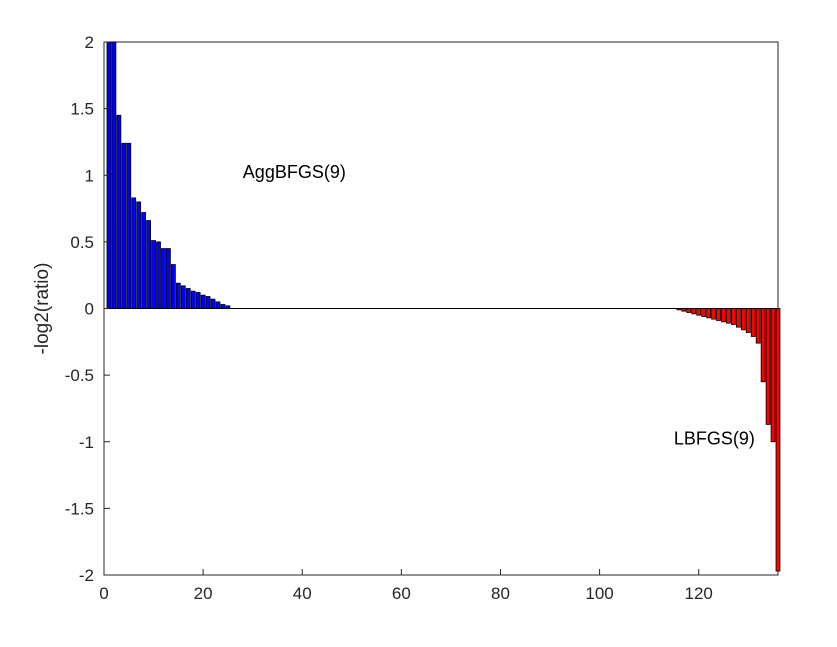 The image size is (837, 647). What do you see at coordinates (294, 172) in the screenshot?
I see `annotation-aggbfgs: AggBFGS(9)` at bounding box center [294, 172].